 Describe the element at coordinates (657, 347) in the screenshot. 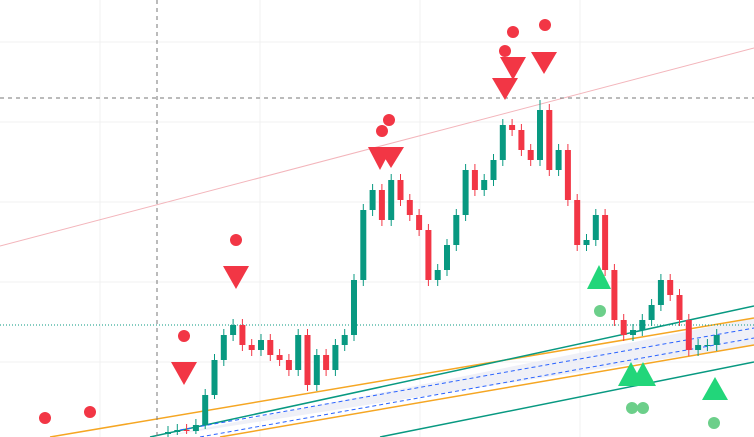

I see `signals` at that location.